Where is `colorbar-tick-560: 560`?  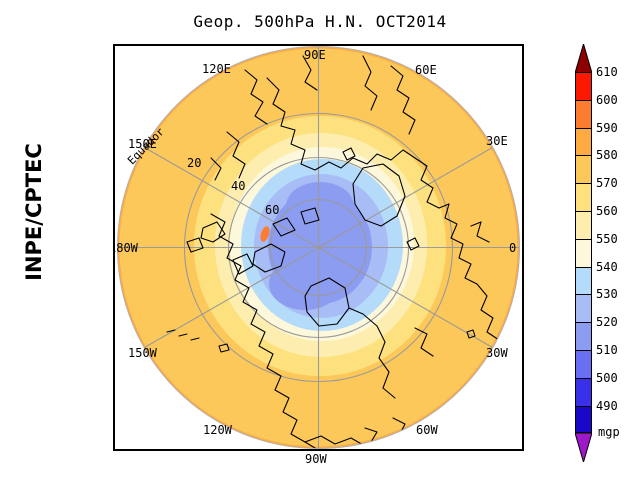 colorbar-tick-560: 560 is located at coordinates (607, 211).